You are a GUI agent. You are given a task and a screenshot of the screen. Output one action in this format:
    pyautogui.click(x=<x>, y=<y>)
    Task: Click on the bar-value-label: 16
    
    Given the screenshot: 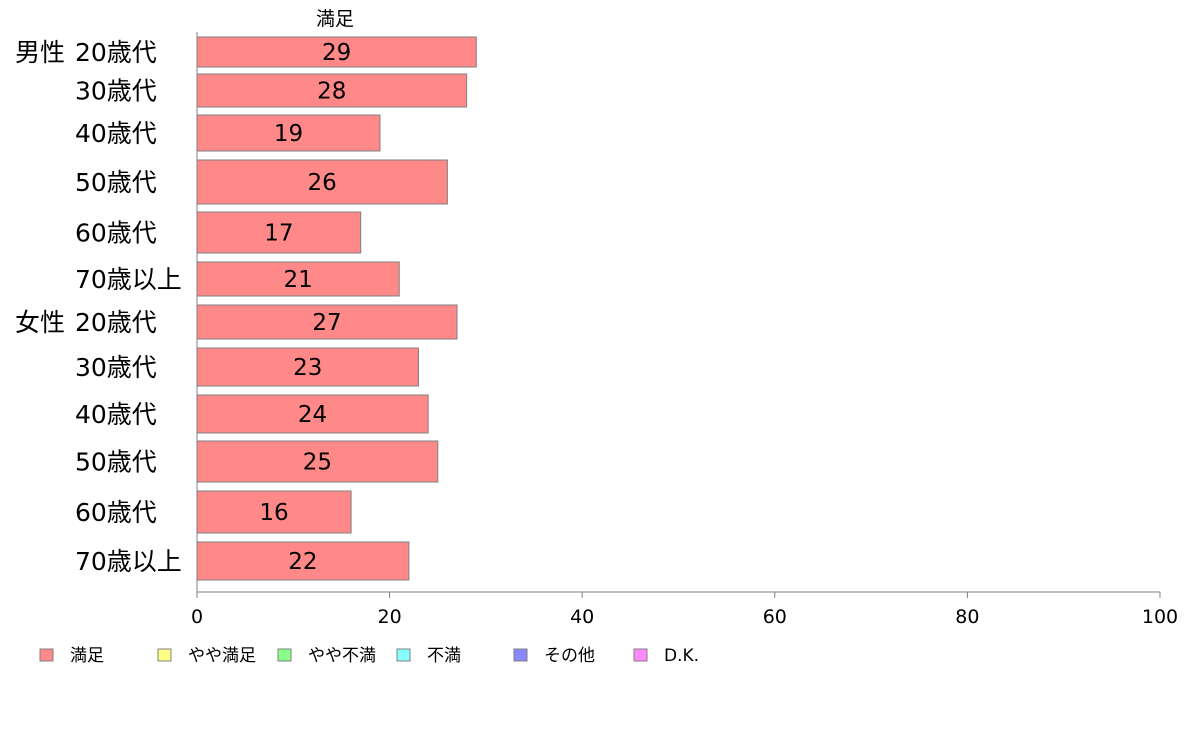 What is the action you would take?
    pyautogui.click(x=273, y=513)
    